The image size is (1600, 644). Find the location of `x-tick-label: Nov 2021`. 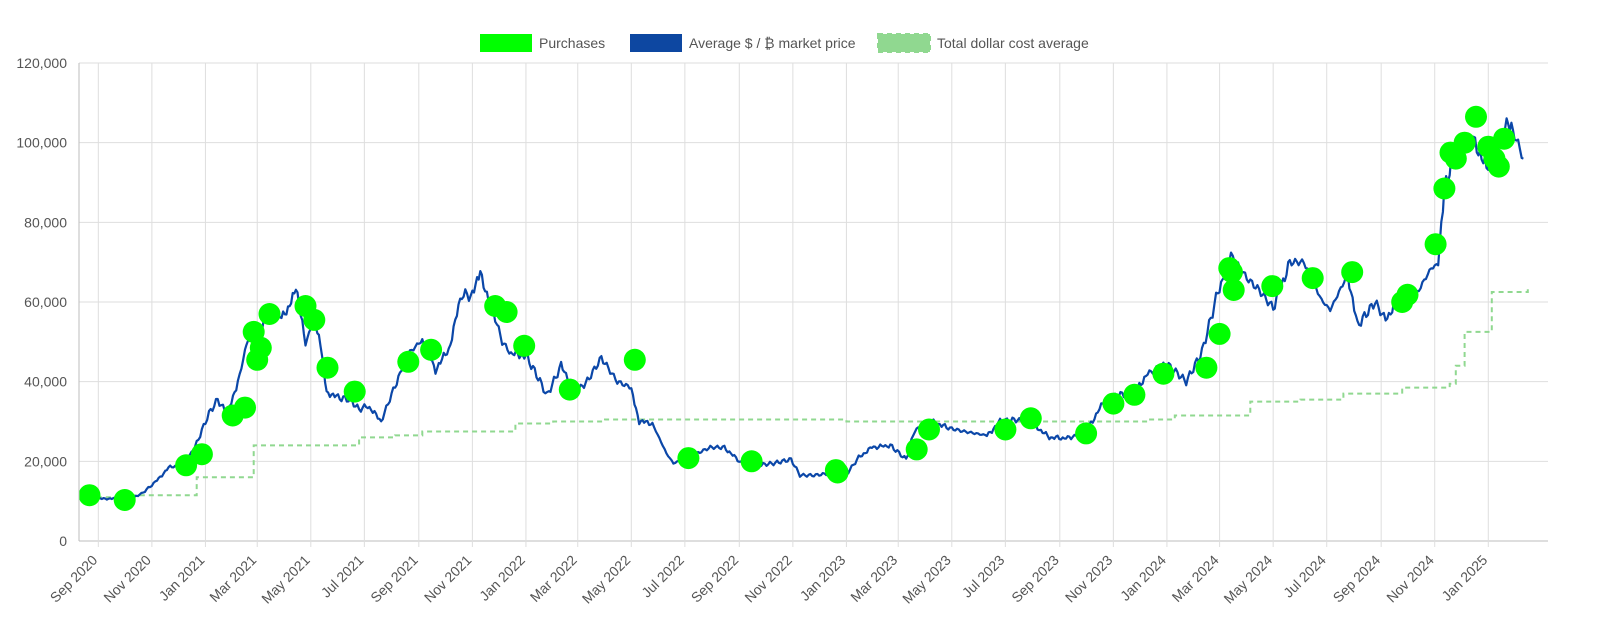

x-tick-label: Nov 2021 is located at coordinates (448, 579).